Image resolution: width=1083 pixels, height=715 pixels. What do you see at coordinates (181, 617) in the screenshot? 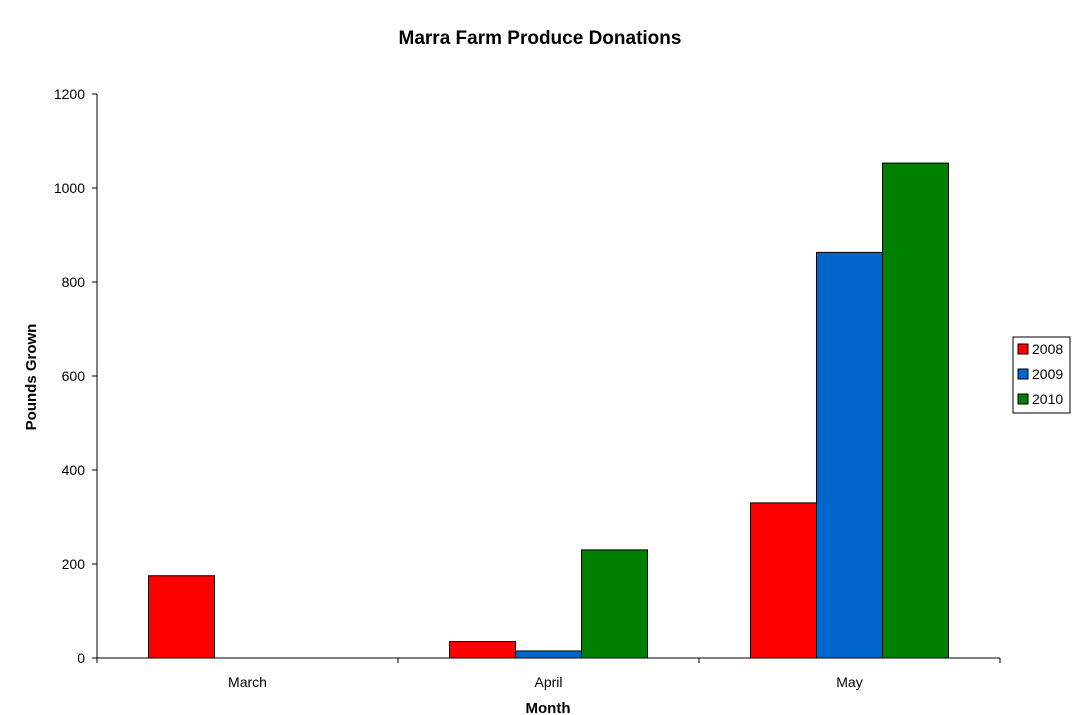
I see `bar-2008-march` at bounding box center [181, 617].